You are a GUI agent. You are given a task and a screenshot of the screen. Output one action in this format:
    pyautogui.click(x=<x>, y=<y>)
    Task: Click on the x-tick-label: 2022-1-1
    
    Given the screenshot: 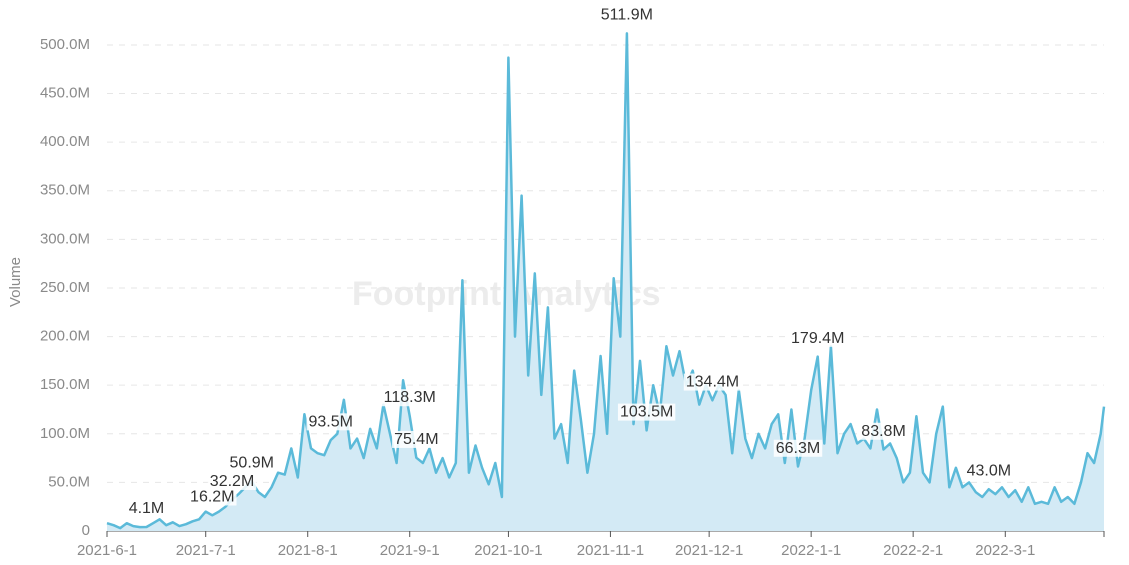 What is the action you would take?
    pyautogui.click(x=811, y=550)
    